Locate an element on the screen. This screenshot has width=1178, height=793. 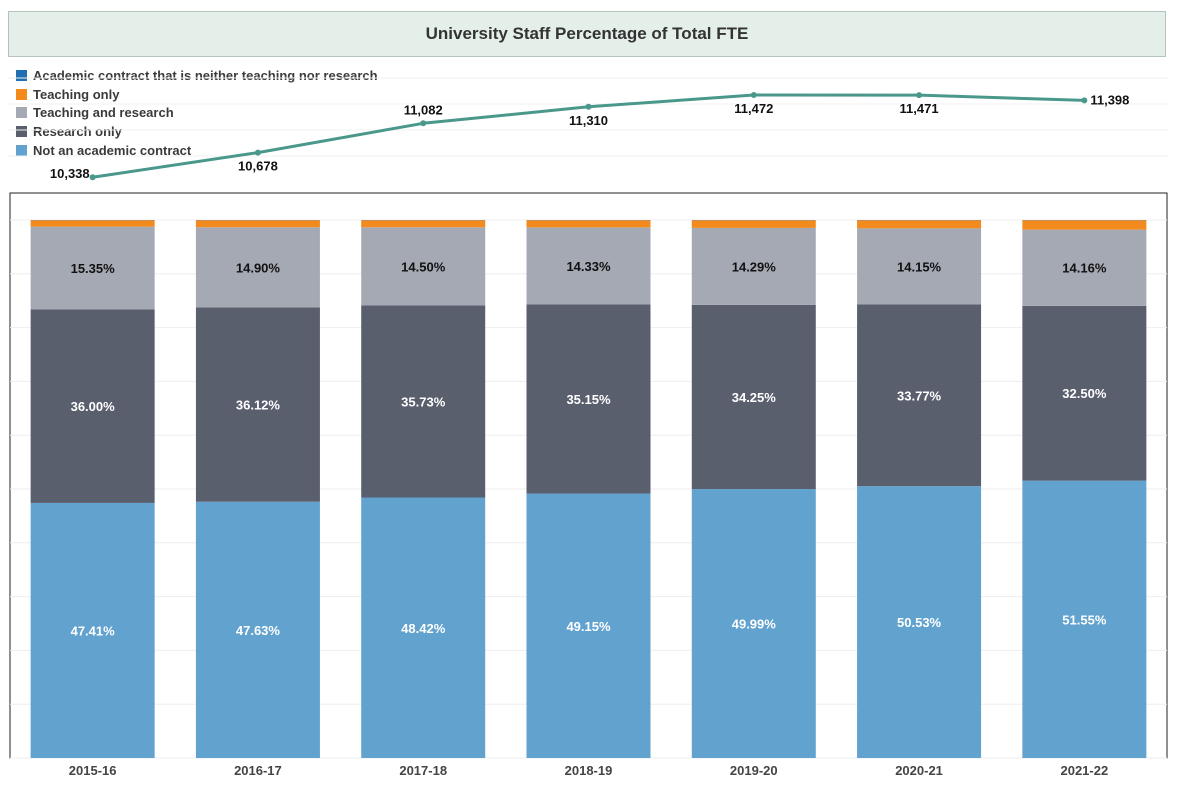
bar-label: 35.15% is located at coordinates (588, 399).